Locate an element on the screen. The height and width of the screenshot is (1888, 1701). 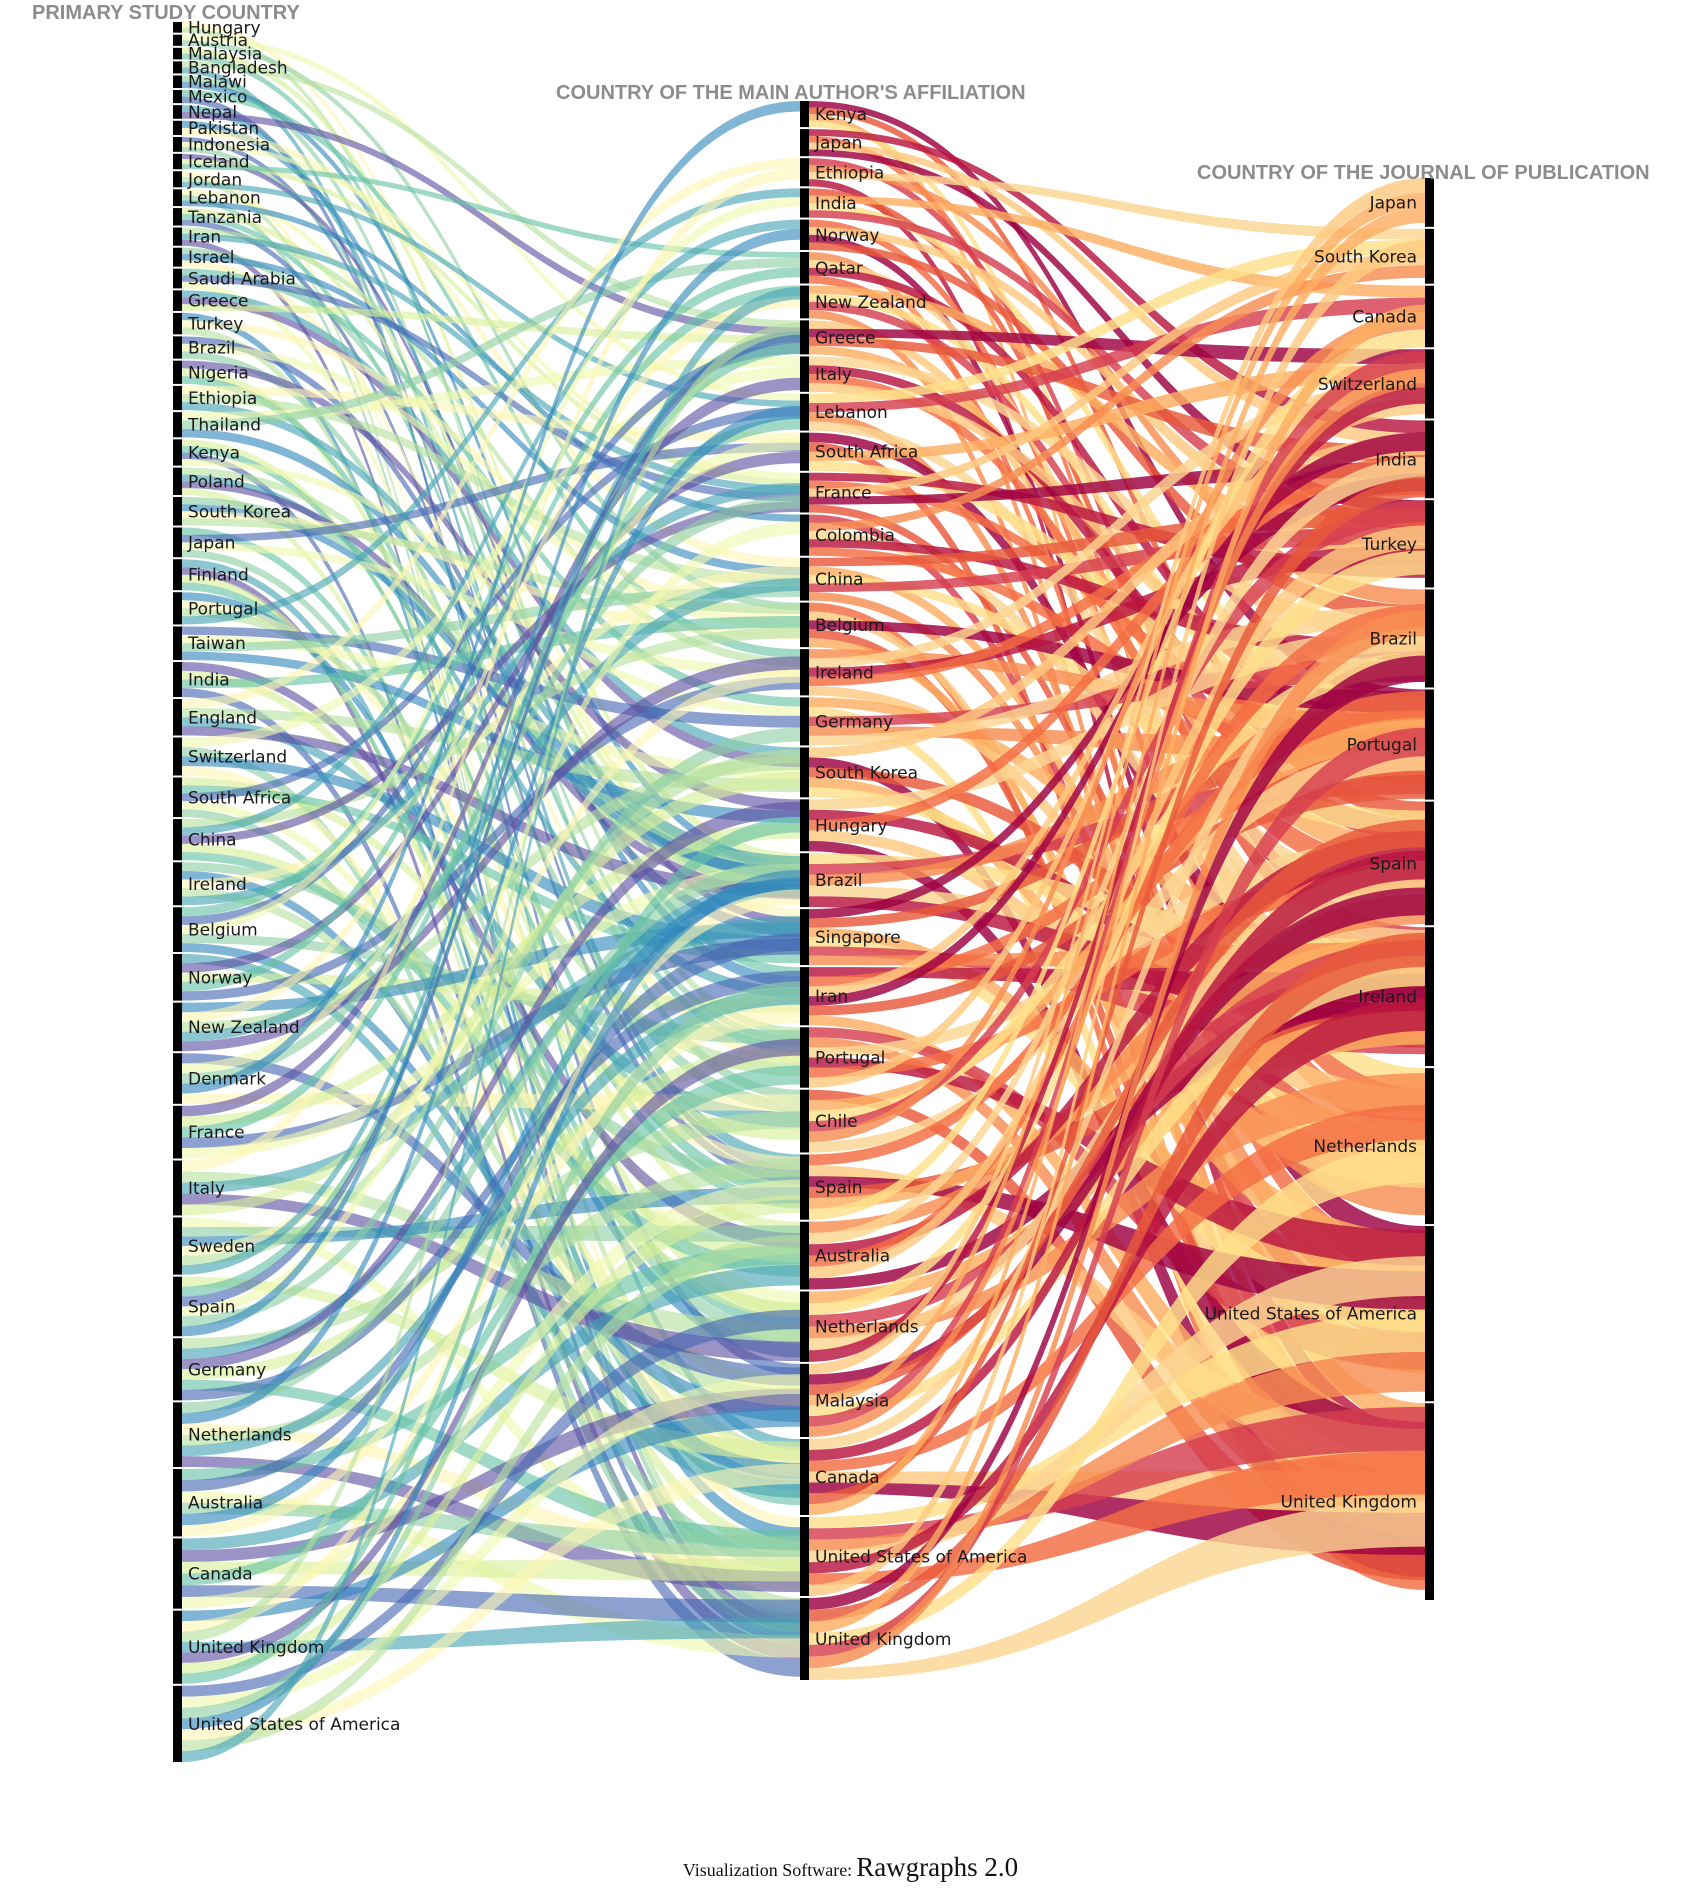
journal-label-spain: Spain is located at coordinates (1394, 864).